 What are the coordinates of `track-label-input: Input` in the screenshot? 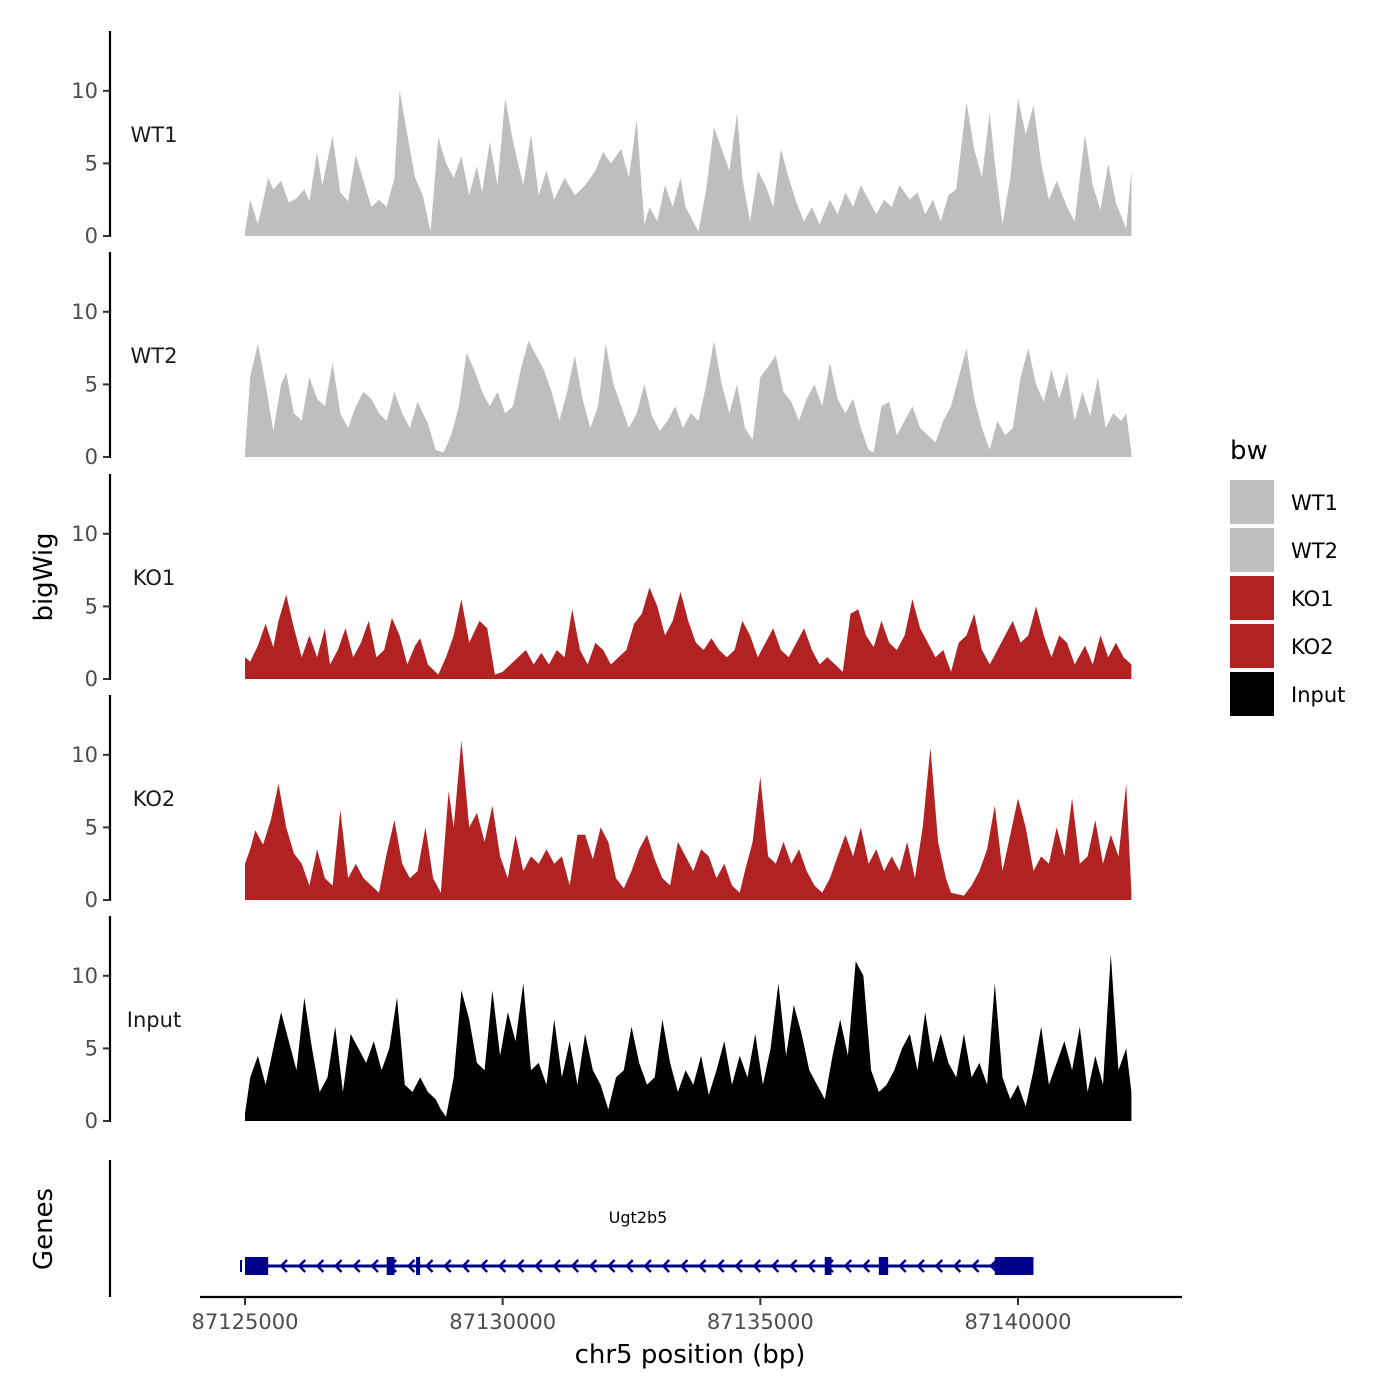 It's located at (154, 1020).